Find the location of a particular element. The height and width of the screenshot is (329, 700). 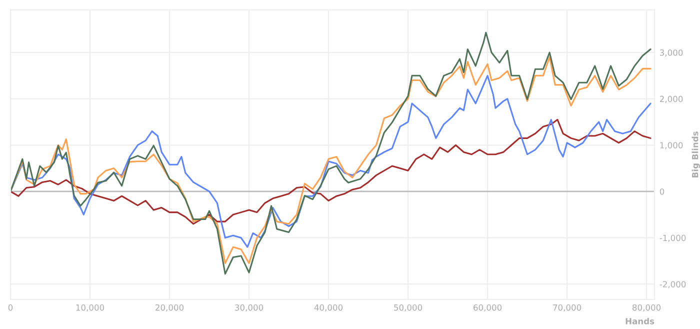

x-tick-label: 60,000 is located at coordinates (488, 308).